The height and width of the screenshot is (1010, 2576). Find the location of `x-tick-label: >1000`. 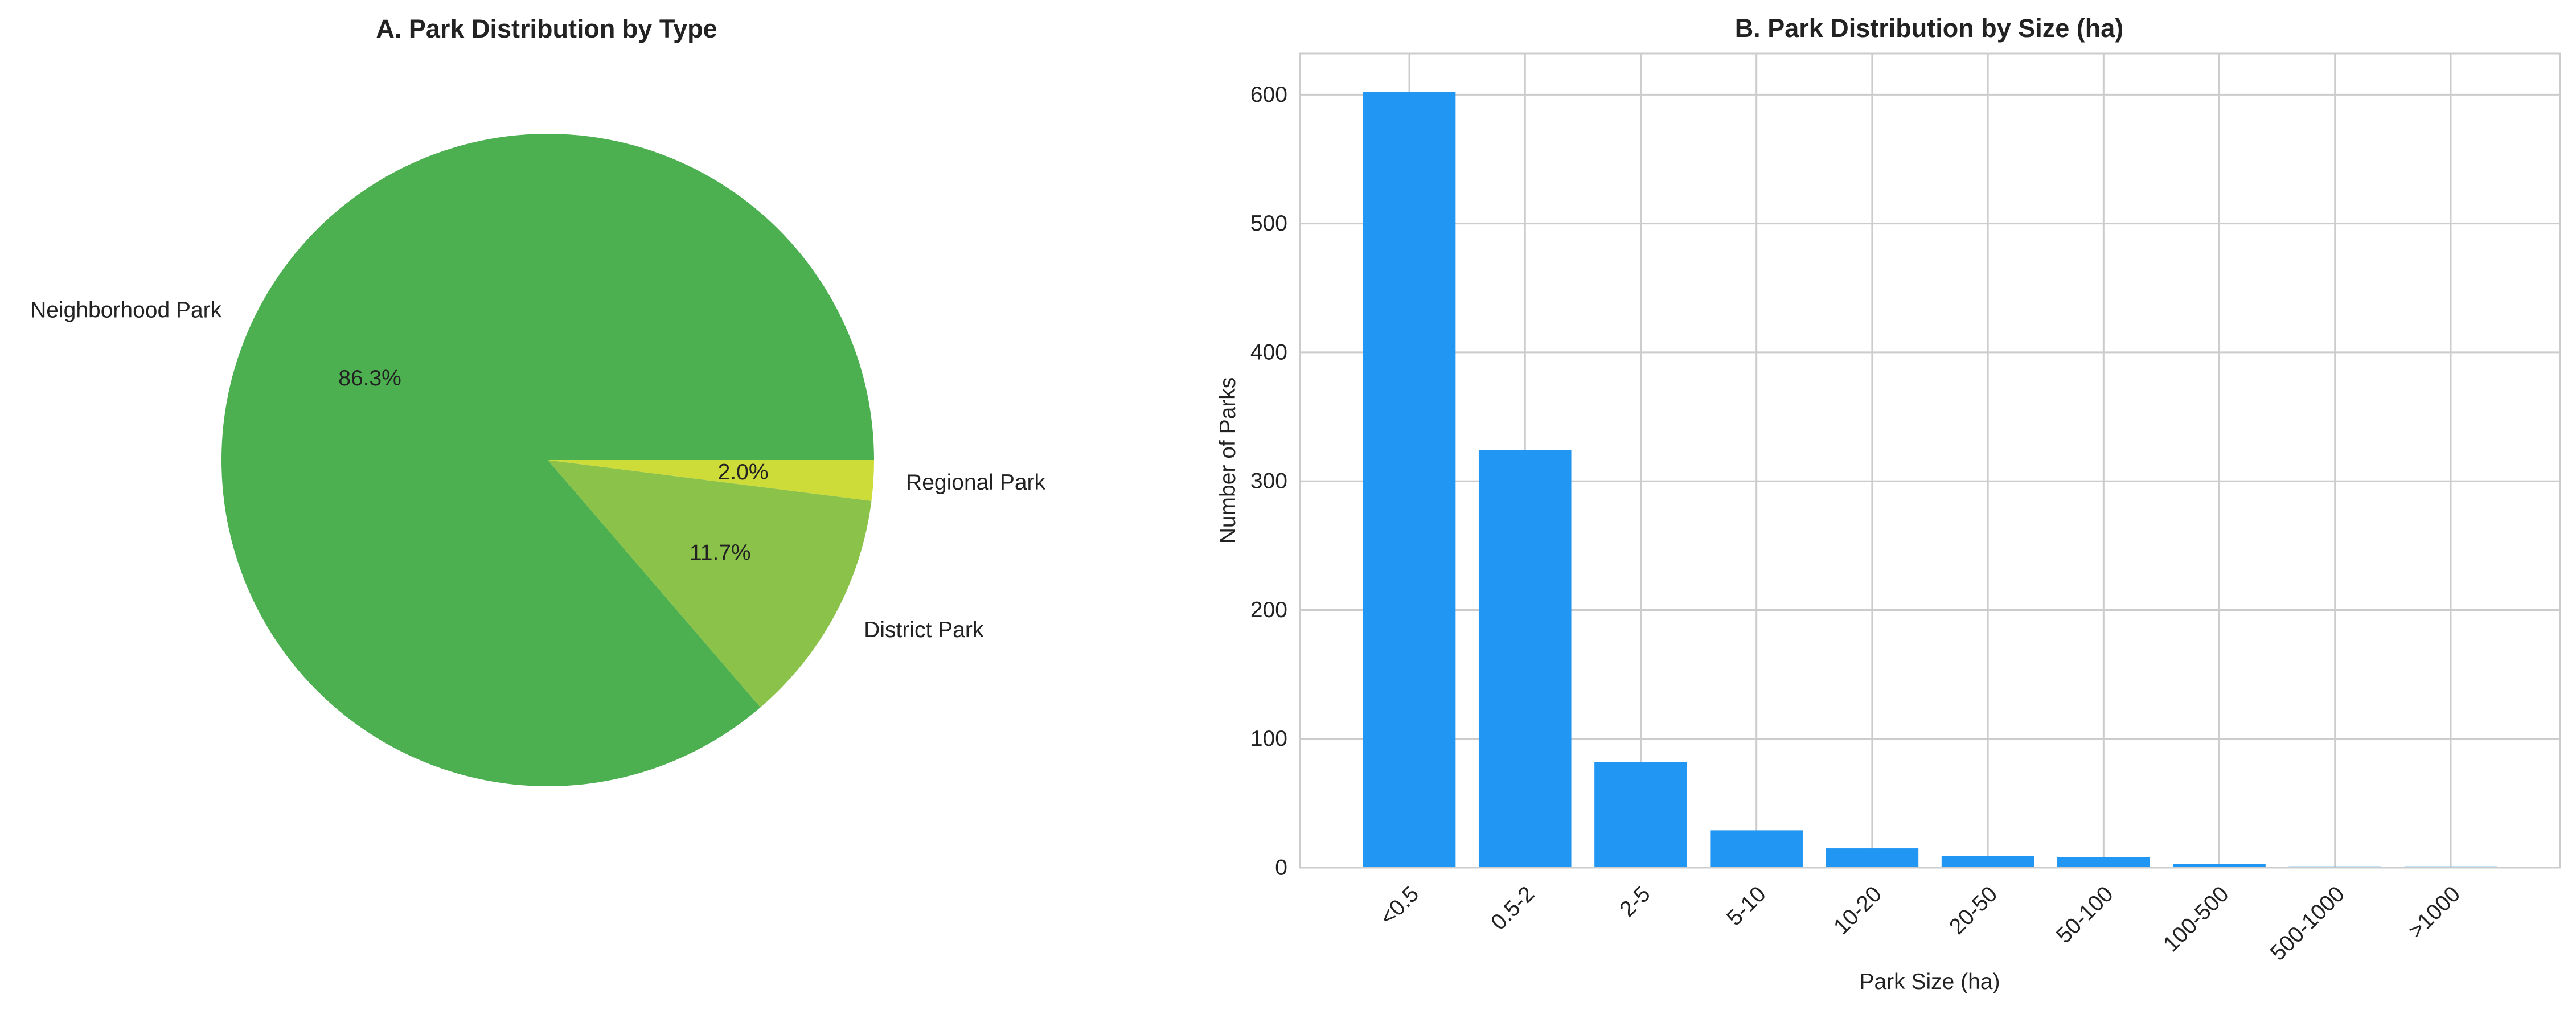

x-tick-label: >1000 is located at coordinates (2434, 912).